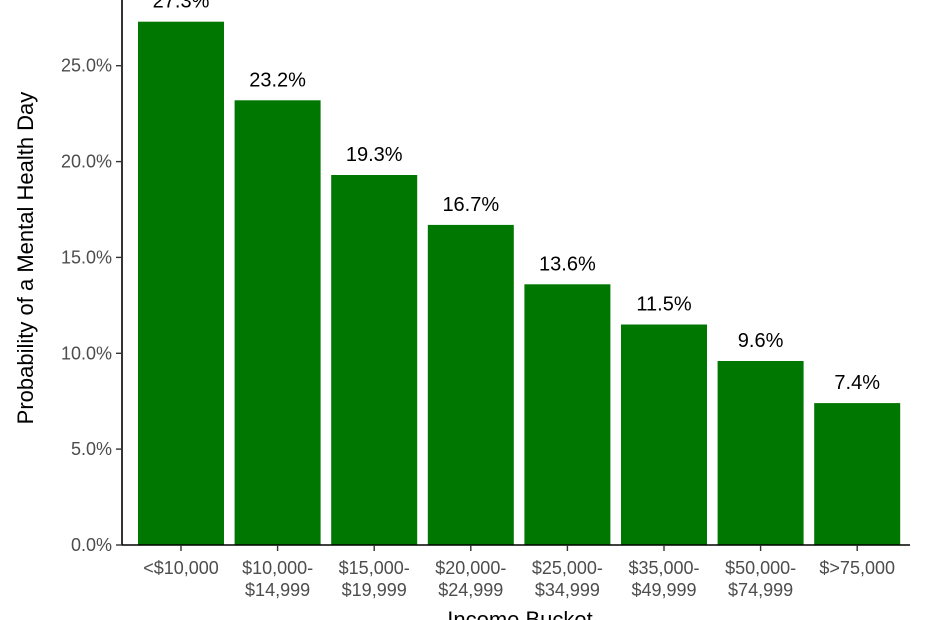 This screenshot has height=620, width=930. I want to click on data-label-1: 23.2%, so click(277, 80).